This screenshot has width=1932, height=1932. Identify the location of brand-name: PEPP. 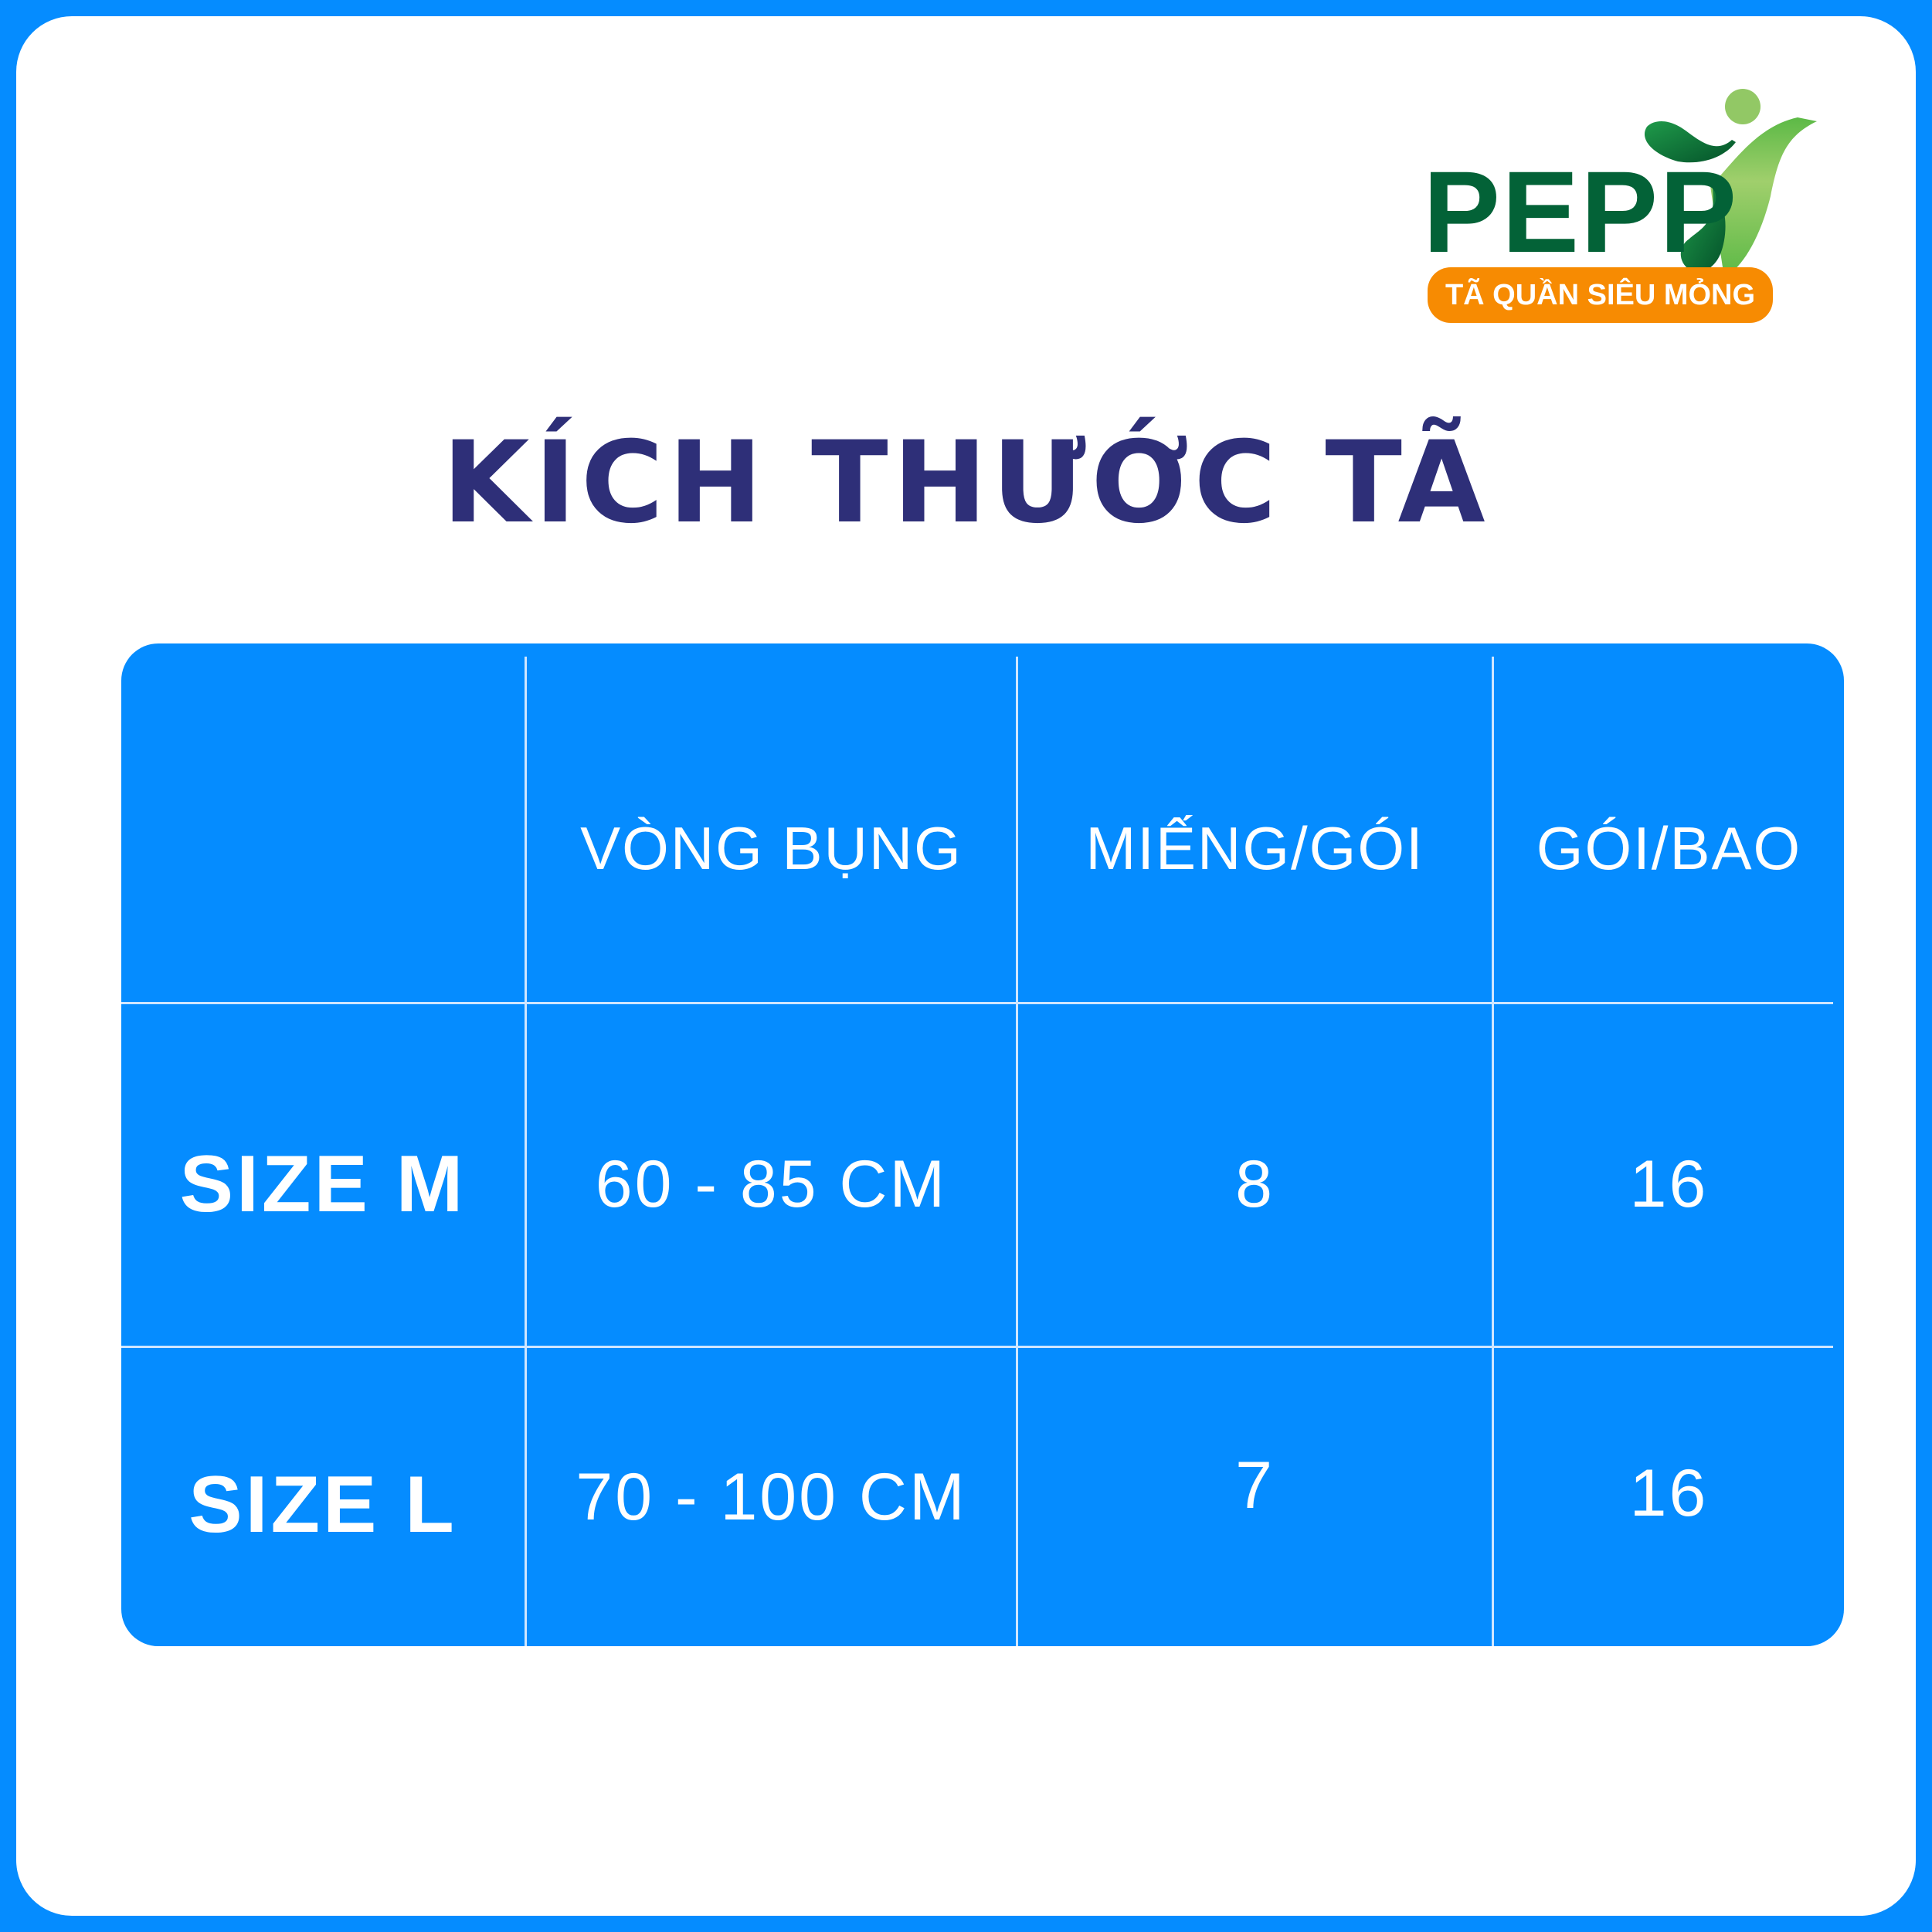
(1581, 212).